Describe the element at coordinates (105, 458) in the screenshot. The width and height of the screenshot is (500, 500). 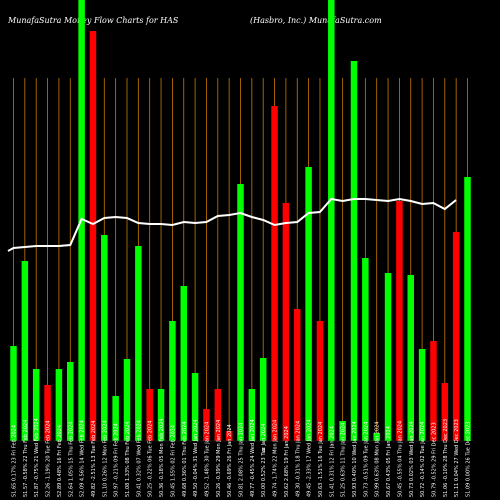
I see `x-tick-label: 51.10 0.26% 12 Mon Feb 2024` at that location.